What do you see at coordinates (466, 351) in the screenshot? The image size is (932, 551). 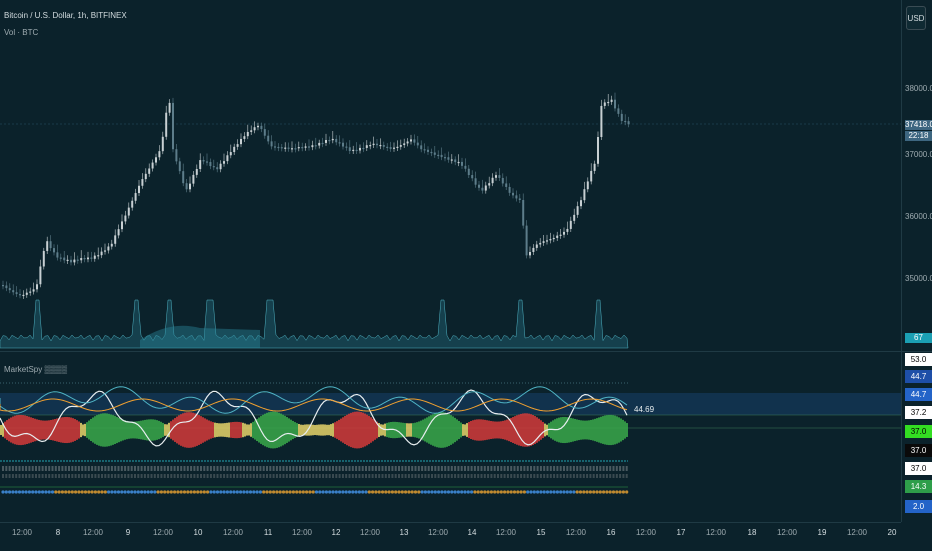 I see `pane-divider` at bounding box center [466, 351].